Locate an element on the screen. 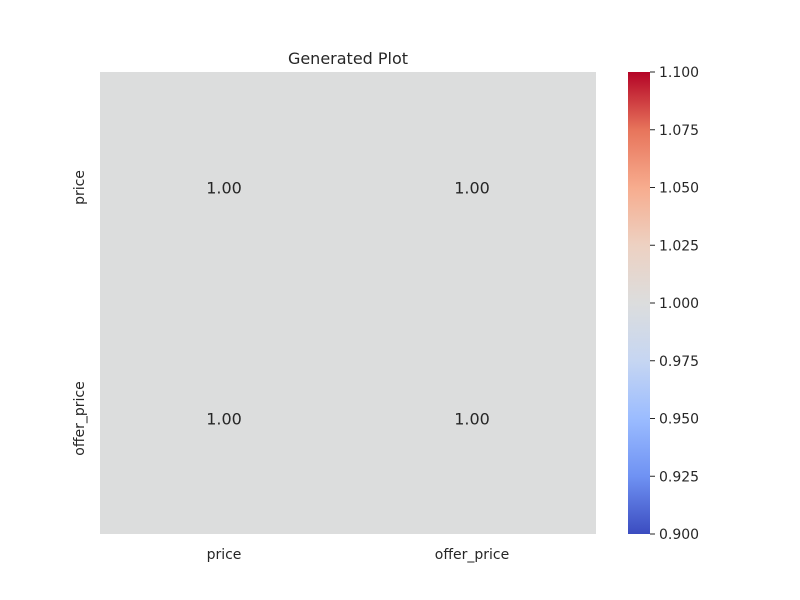 The image size is (800, 600). y-tick-labels: price offer_price is located at coordinates (80, 313).